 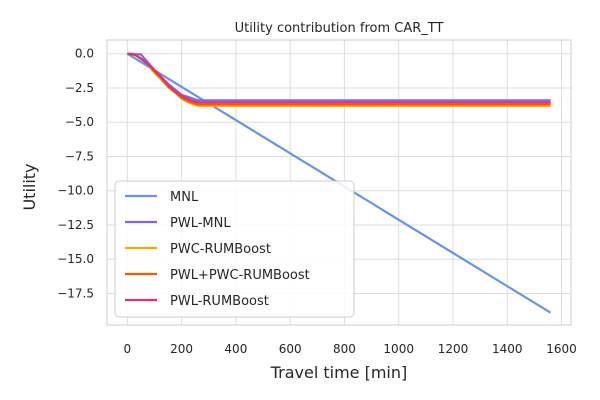 I want to click on x-tick-label: 1600, so click(x=561, y=349).